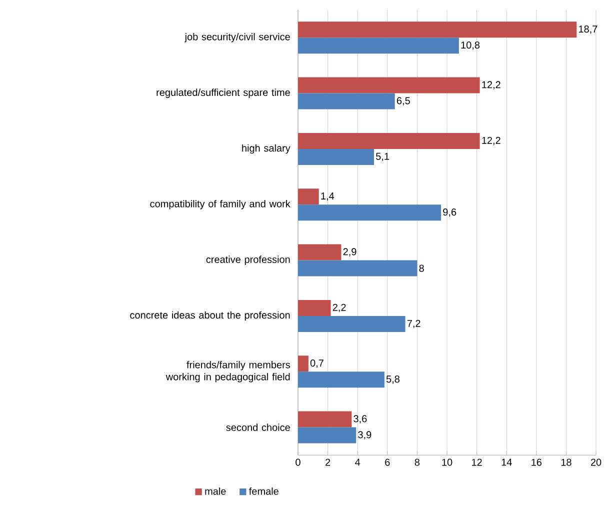  Describe the element at coordinates (477, 462) in the screenshot. I see `x-tick-label: 12` at that location.